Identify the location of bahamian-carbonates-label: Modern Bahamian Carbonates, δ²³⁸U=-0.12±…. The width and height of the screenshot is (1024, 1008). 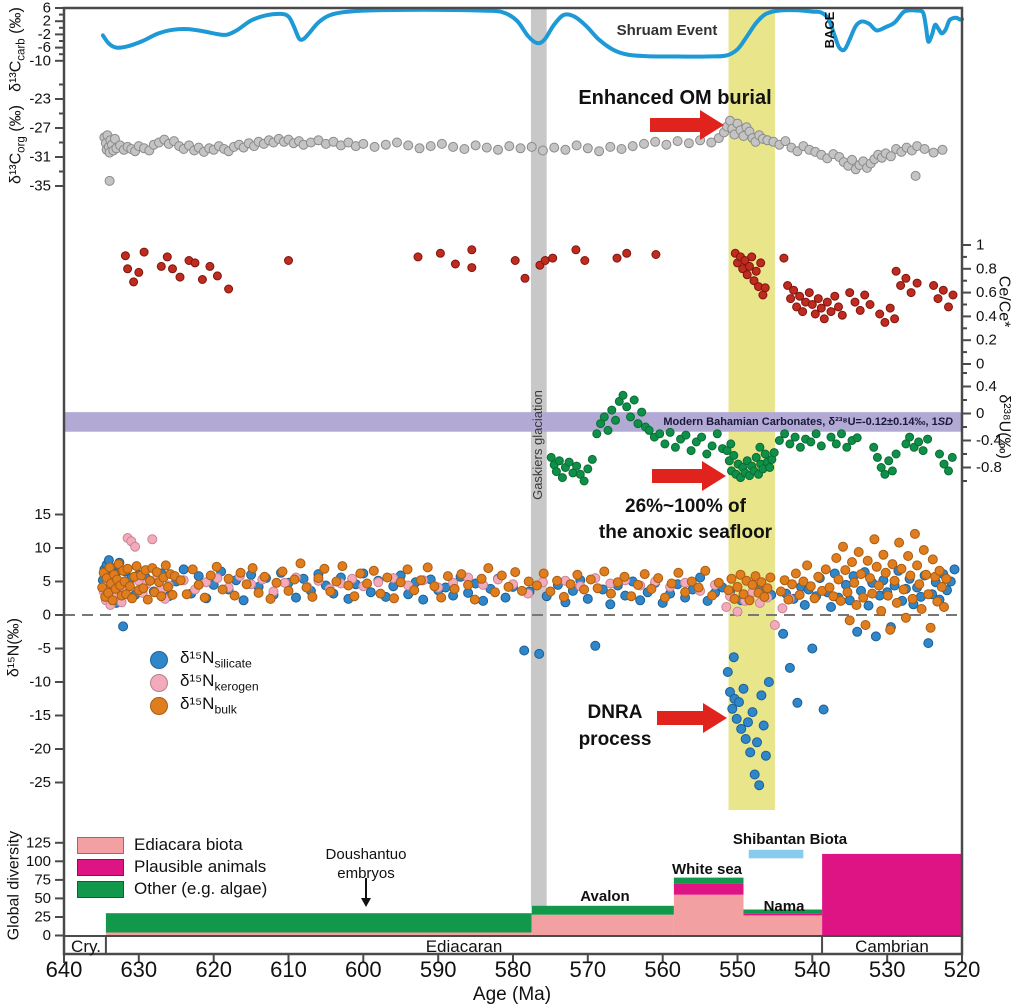
(808, 422).